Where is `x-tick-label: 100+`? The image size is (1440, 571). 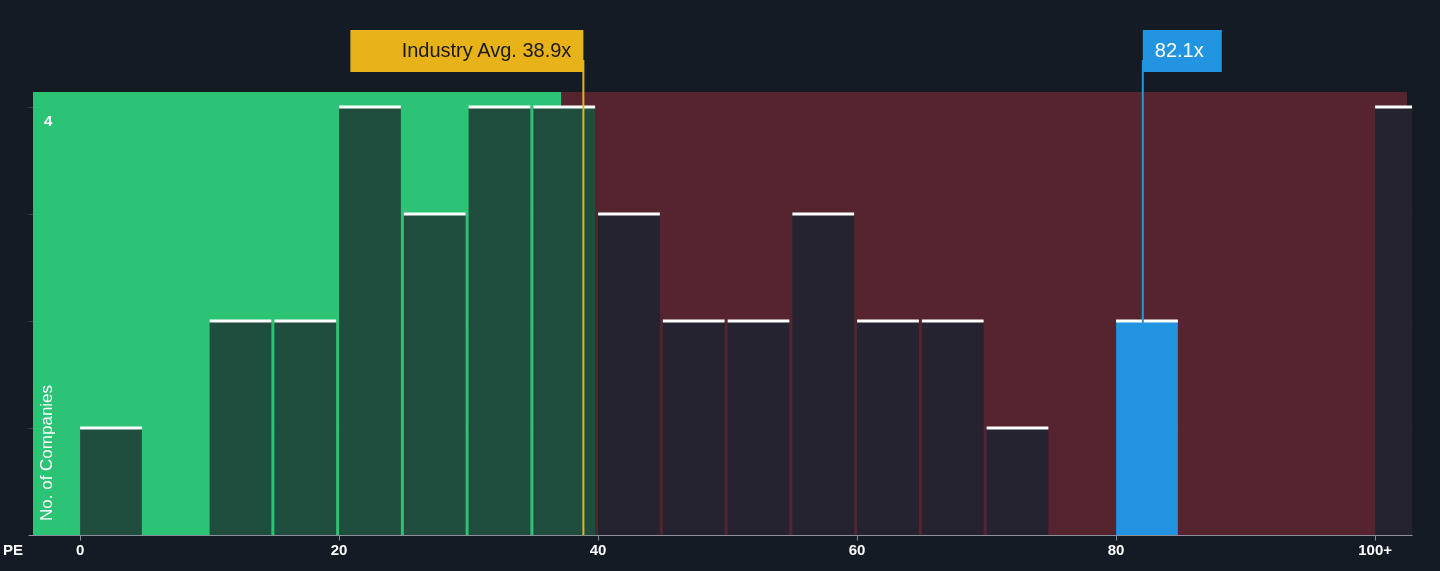 x-tick-label: 100+ is located at coordinates (1375, 549).